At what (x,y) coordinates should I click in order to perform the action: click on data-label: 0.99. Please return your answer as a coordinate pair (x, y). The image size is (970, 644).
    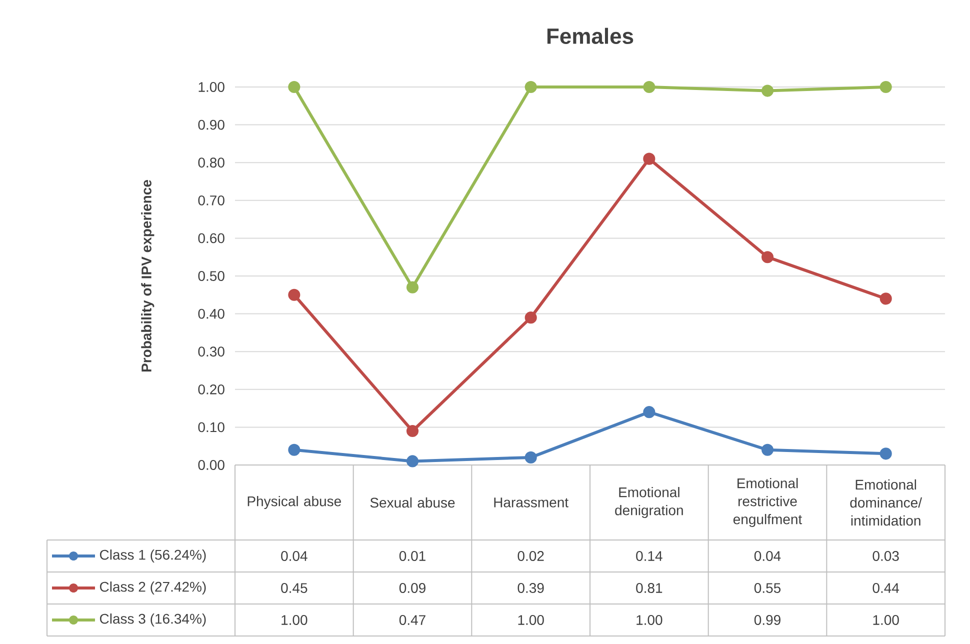
    Looking at the image, I should click on (767, 620).